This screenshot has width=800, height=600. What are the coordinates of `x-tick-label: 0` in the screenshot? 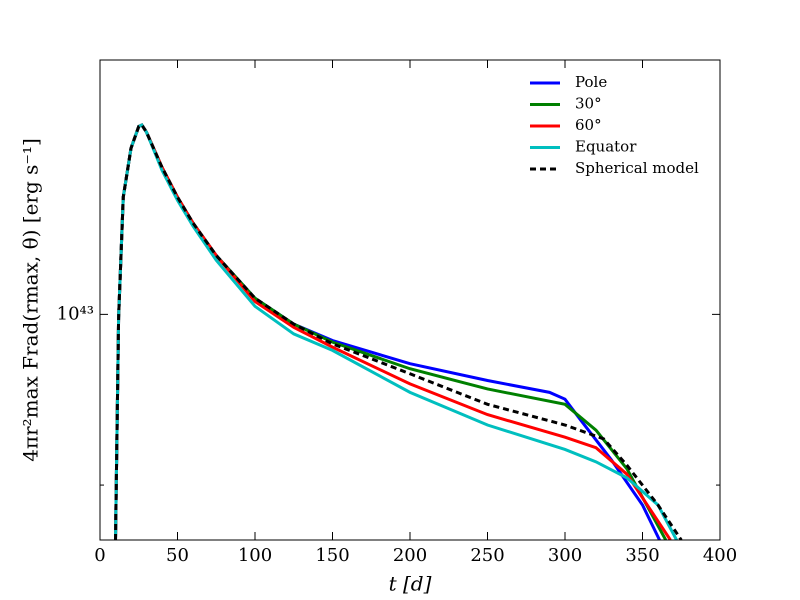 It's located at (99, 555).